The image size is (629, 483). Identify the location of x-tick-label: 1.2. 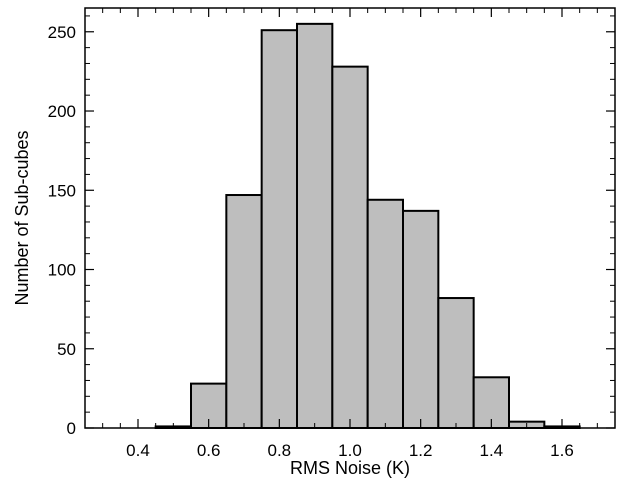
(421, 450).